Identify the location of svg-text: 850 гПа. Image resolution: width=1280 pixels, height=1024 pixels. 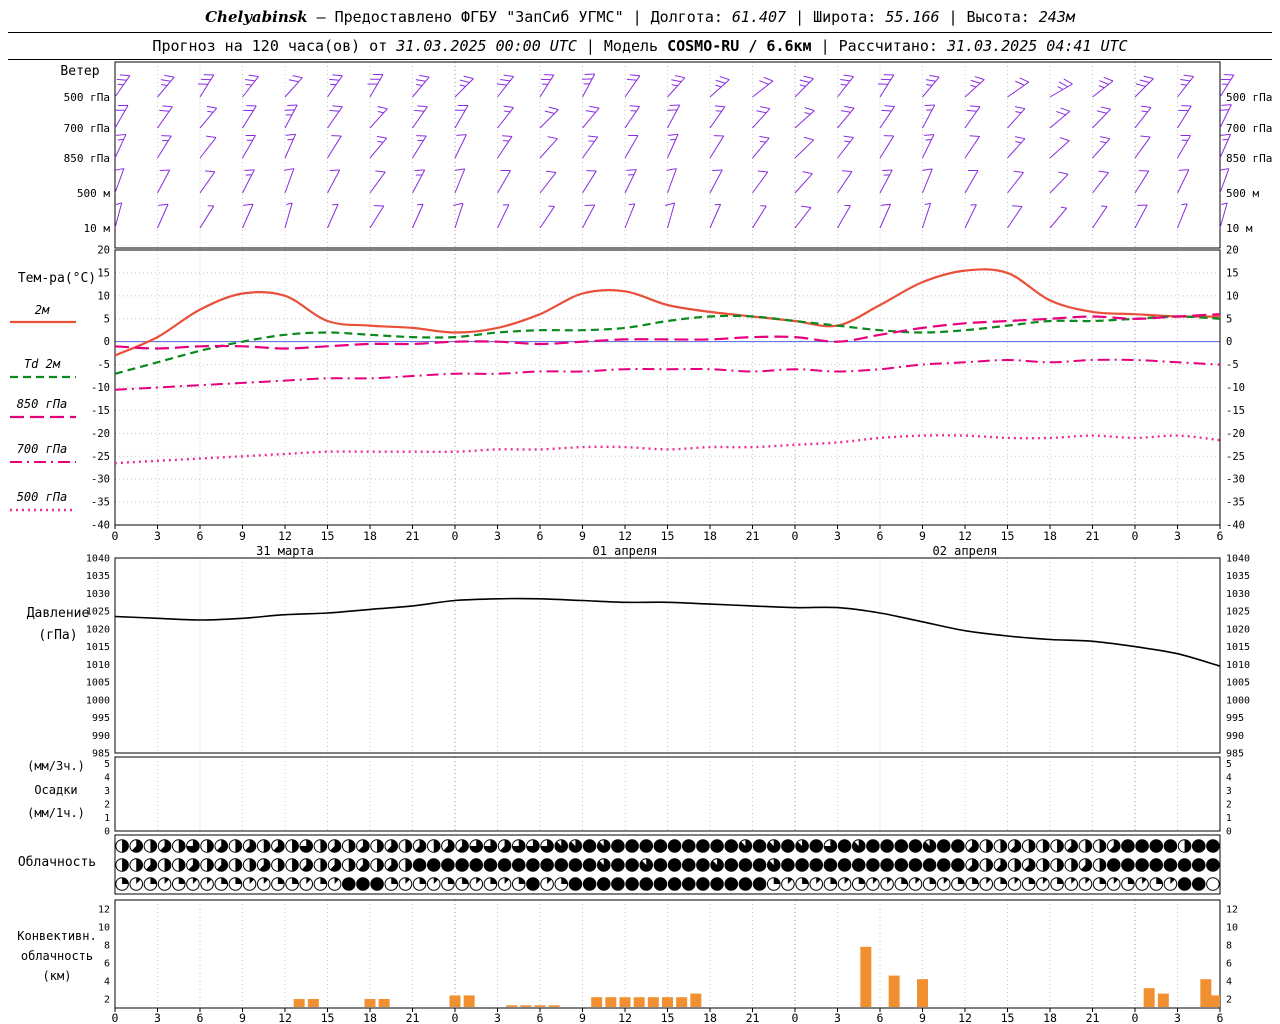
(87, 158).